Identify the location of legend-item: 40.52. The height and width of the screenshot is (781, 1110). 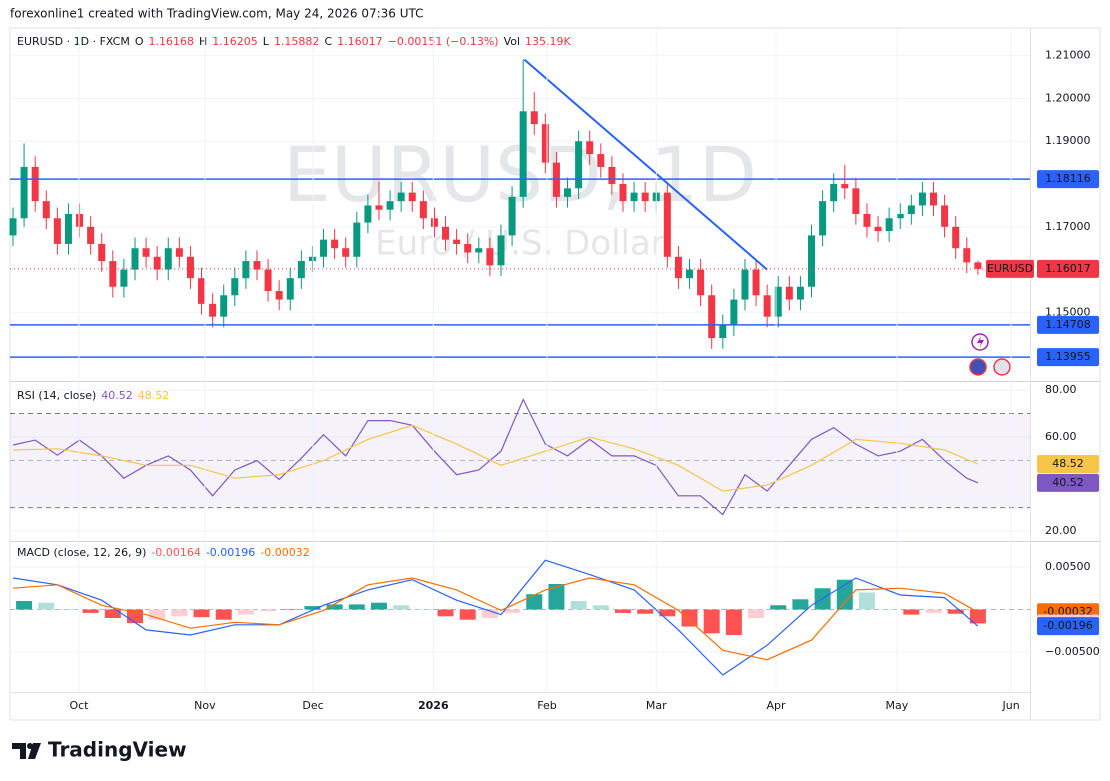
(117, 395).